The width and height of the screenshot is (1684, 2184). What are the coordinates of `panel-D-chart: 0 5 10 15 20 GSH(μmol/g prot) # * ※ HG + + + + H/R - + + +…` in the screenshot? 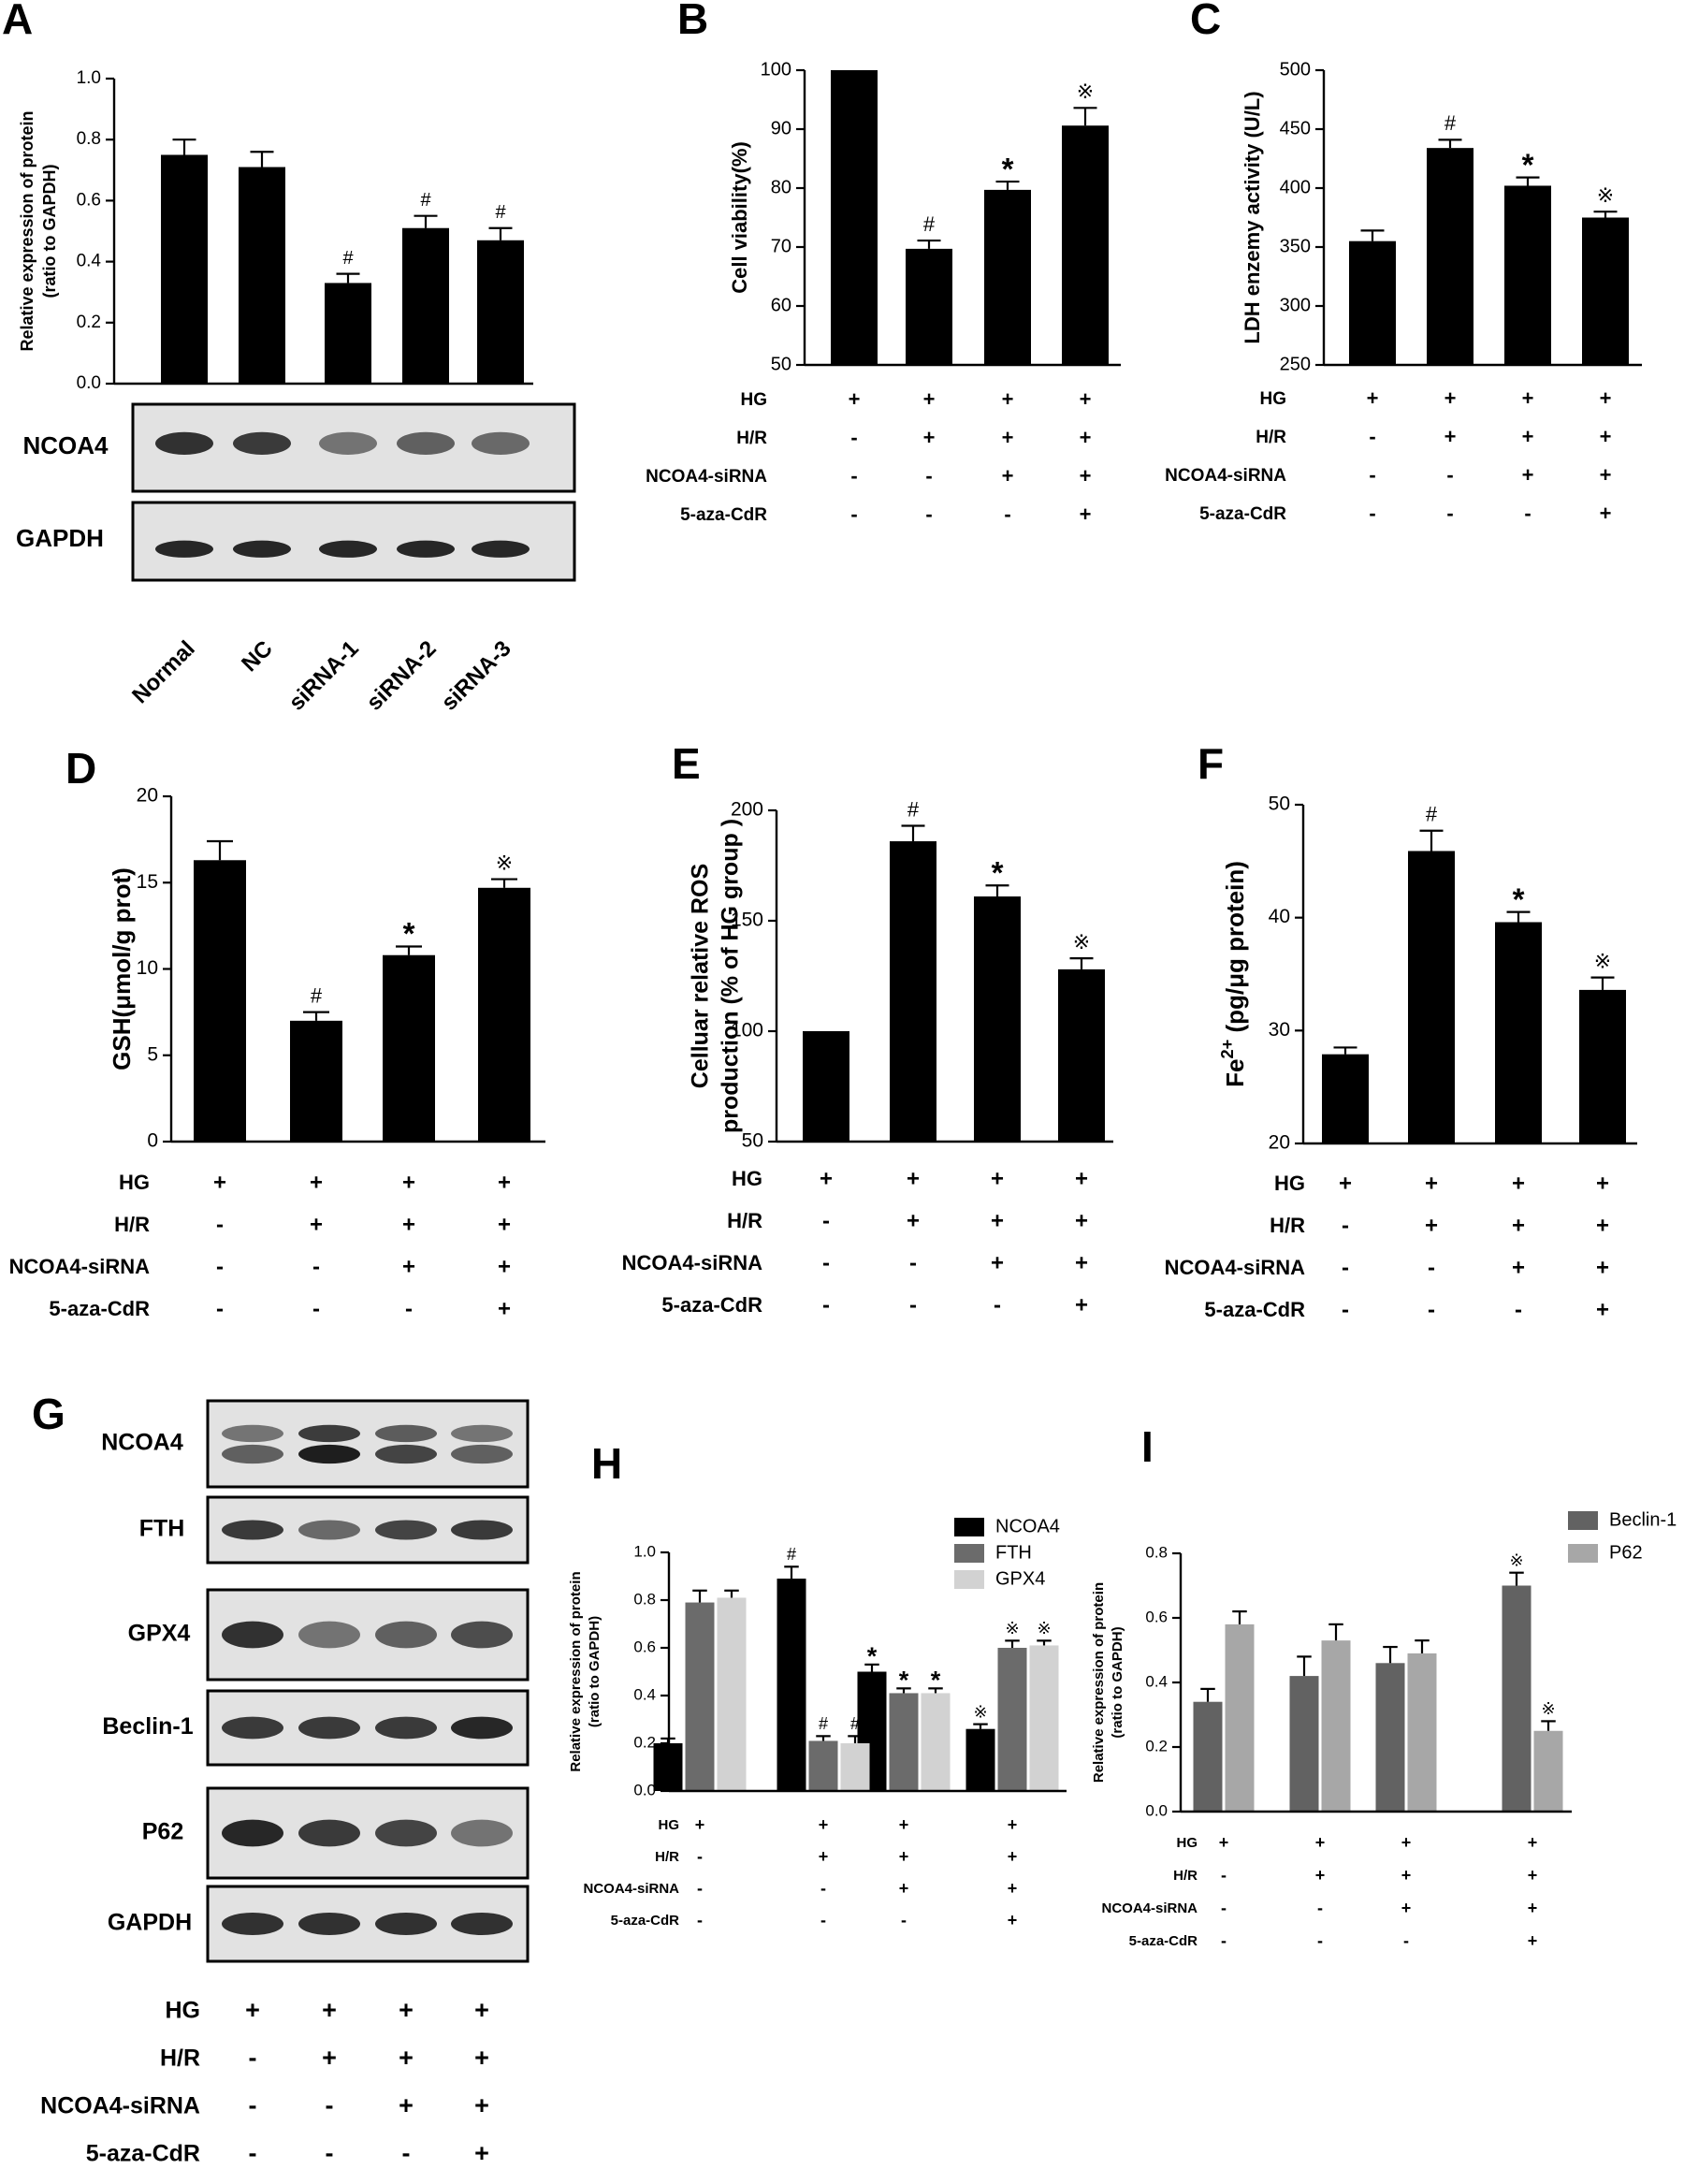 It's located at (269, 1053).